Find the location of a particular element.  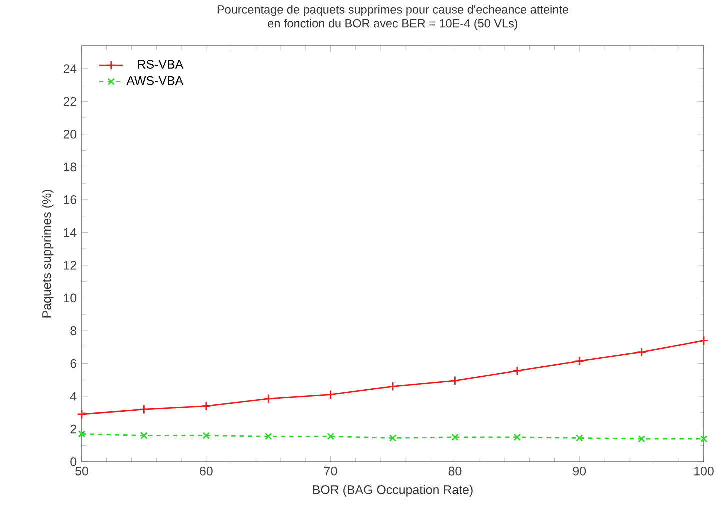

y-tick-label: 14 is located at coordinates (70, 232).